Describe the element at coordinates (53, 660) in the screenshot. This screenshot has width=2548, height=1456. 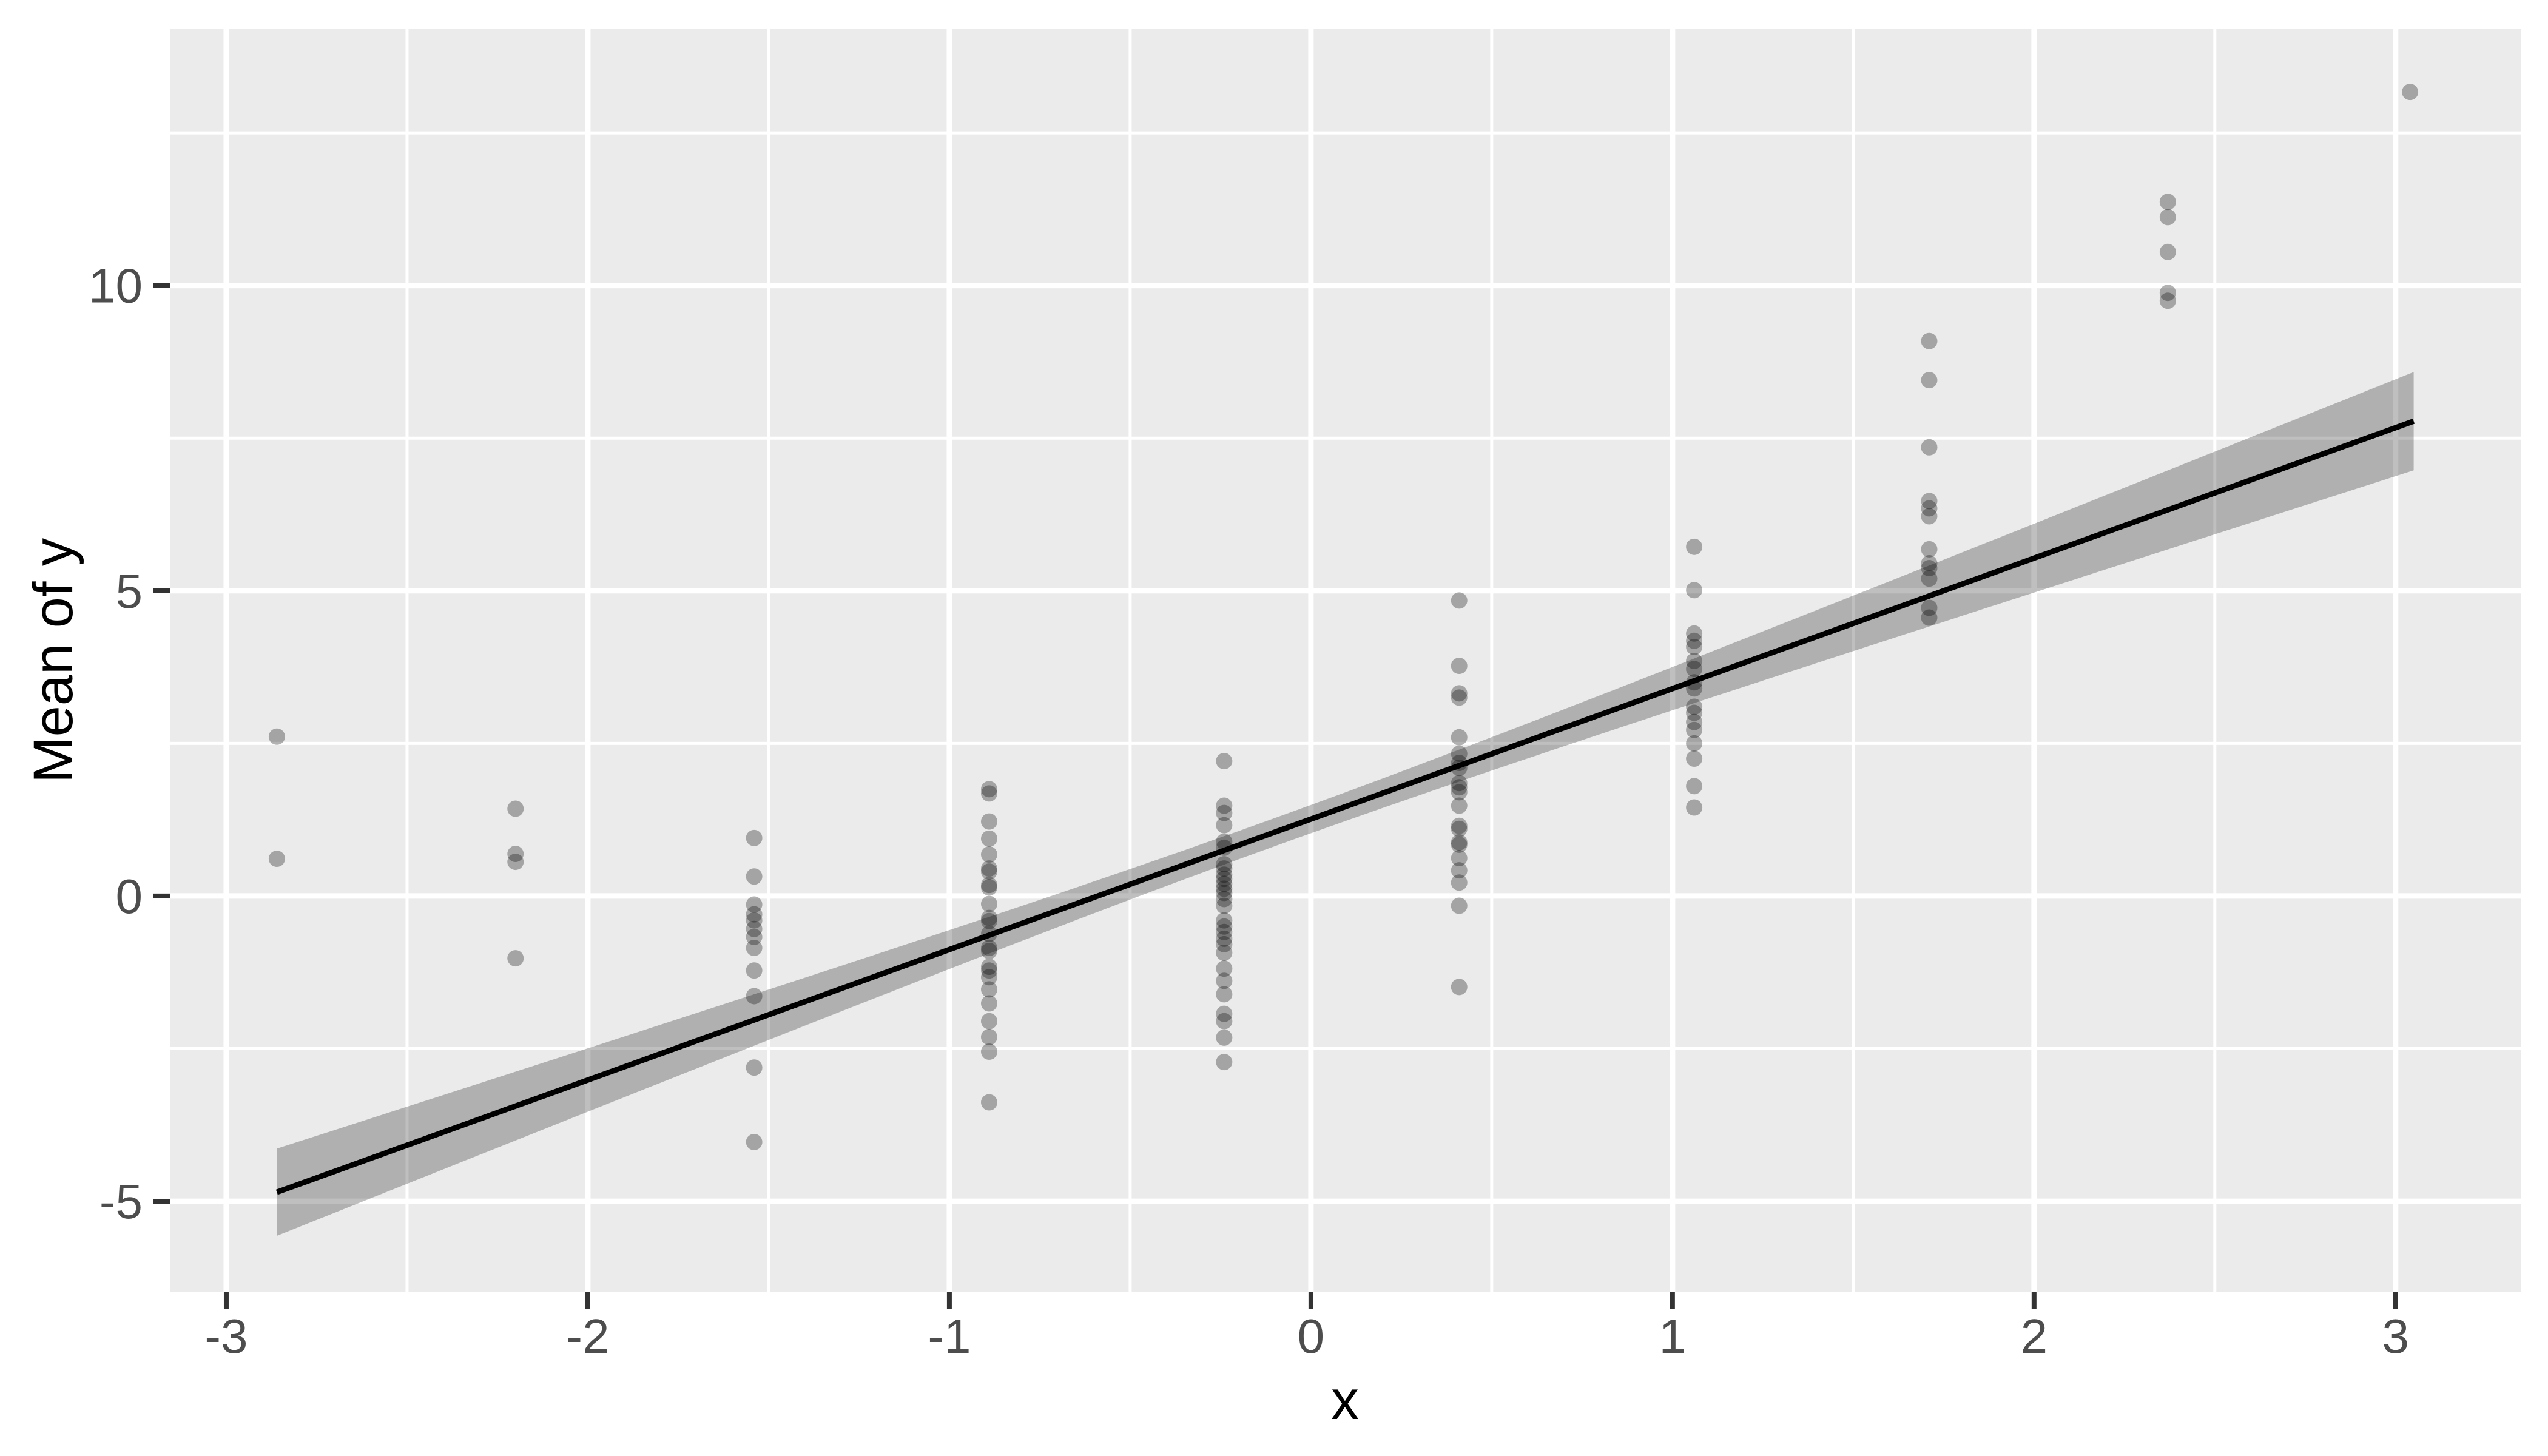
I see `y-axis-title: Mean of y` at that location.